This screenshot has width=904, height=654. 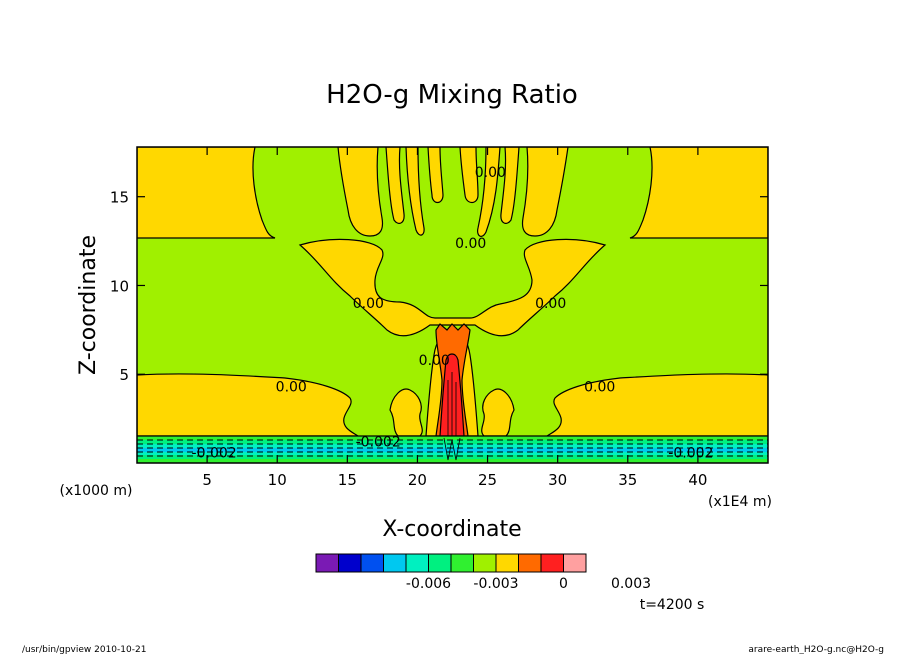 What do you see at coordinates (631, 584) in the screenshot?
I see `colorbar-tick-label: 0.003` at bounding box center [631, 584].